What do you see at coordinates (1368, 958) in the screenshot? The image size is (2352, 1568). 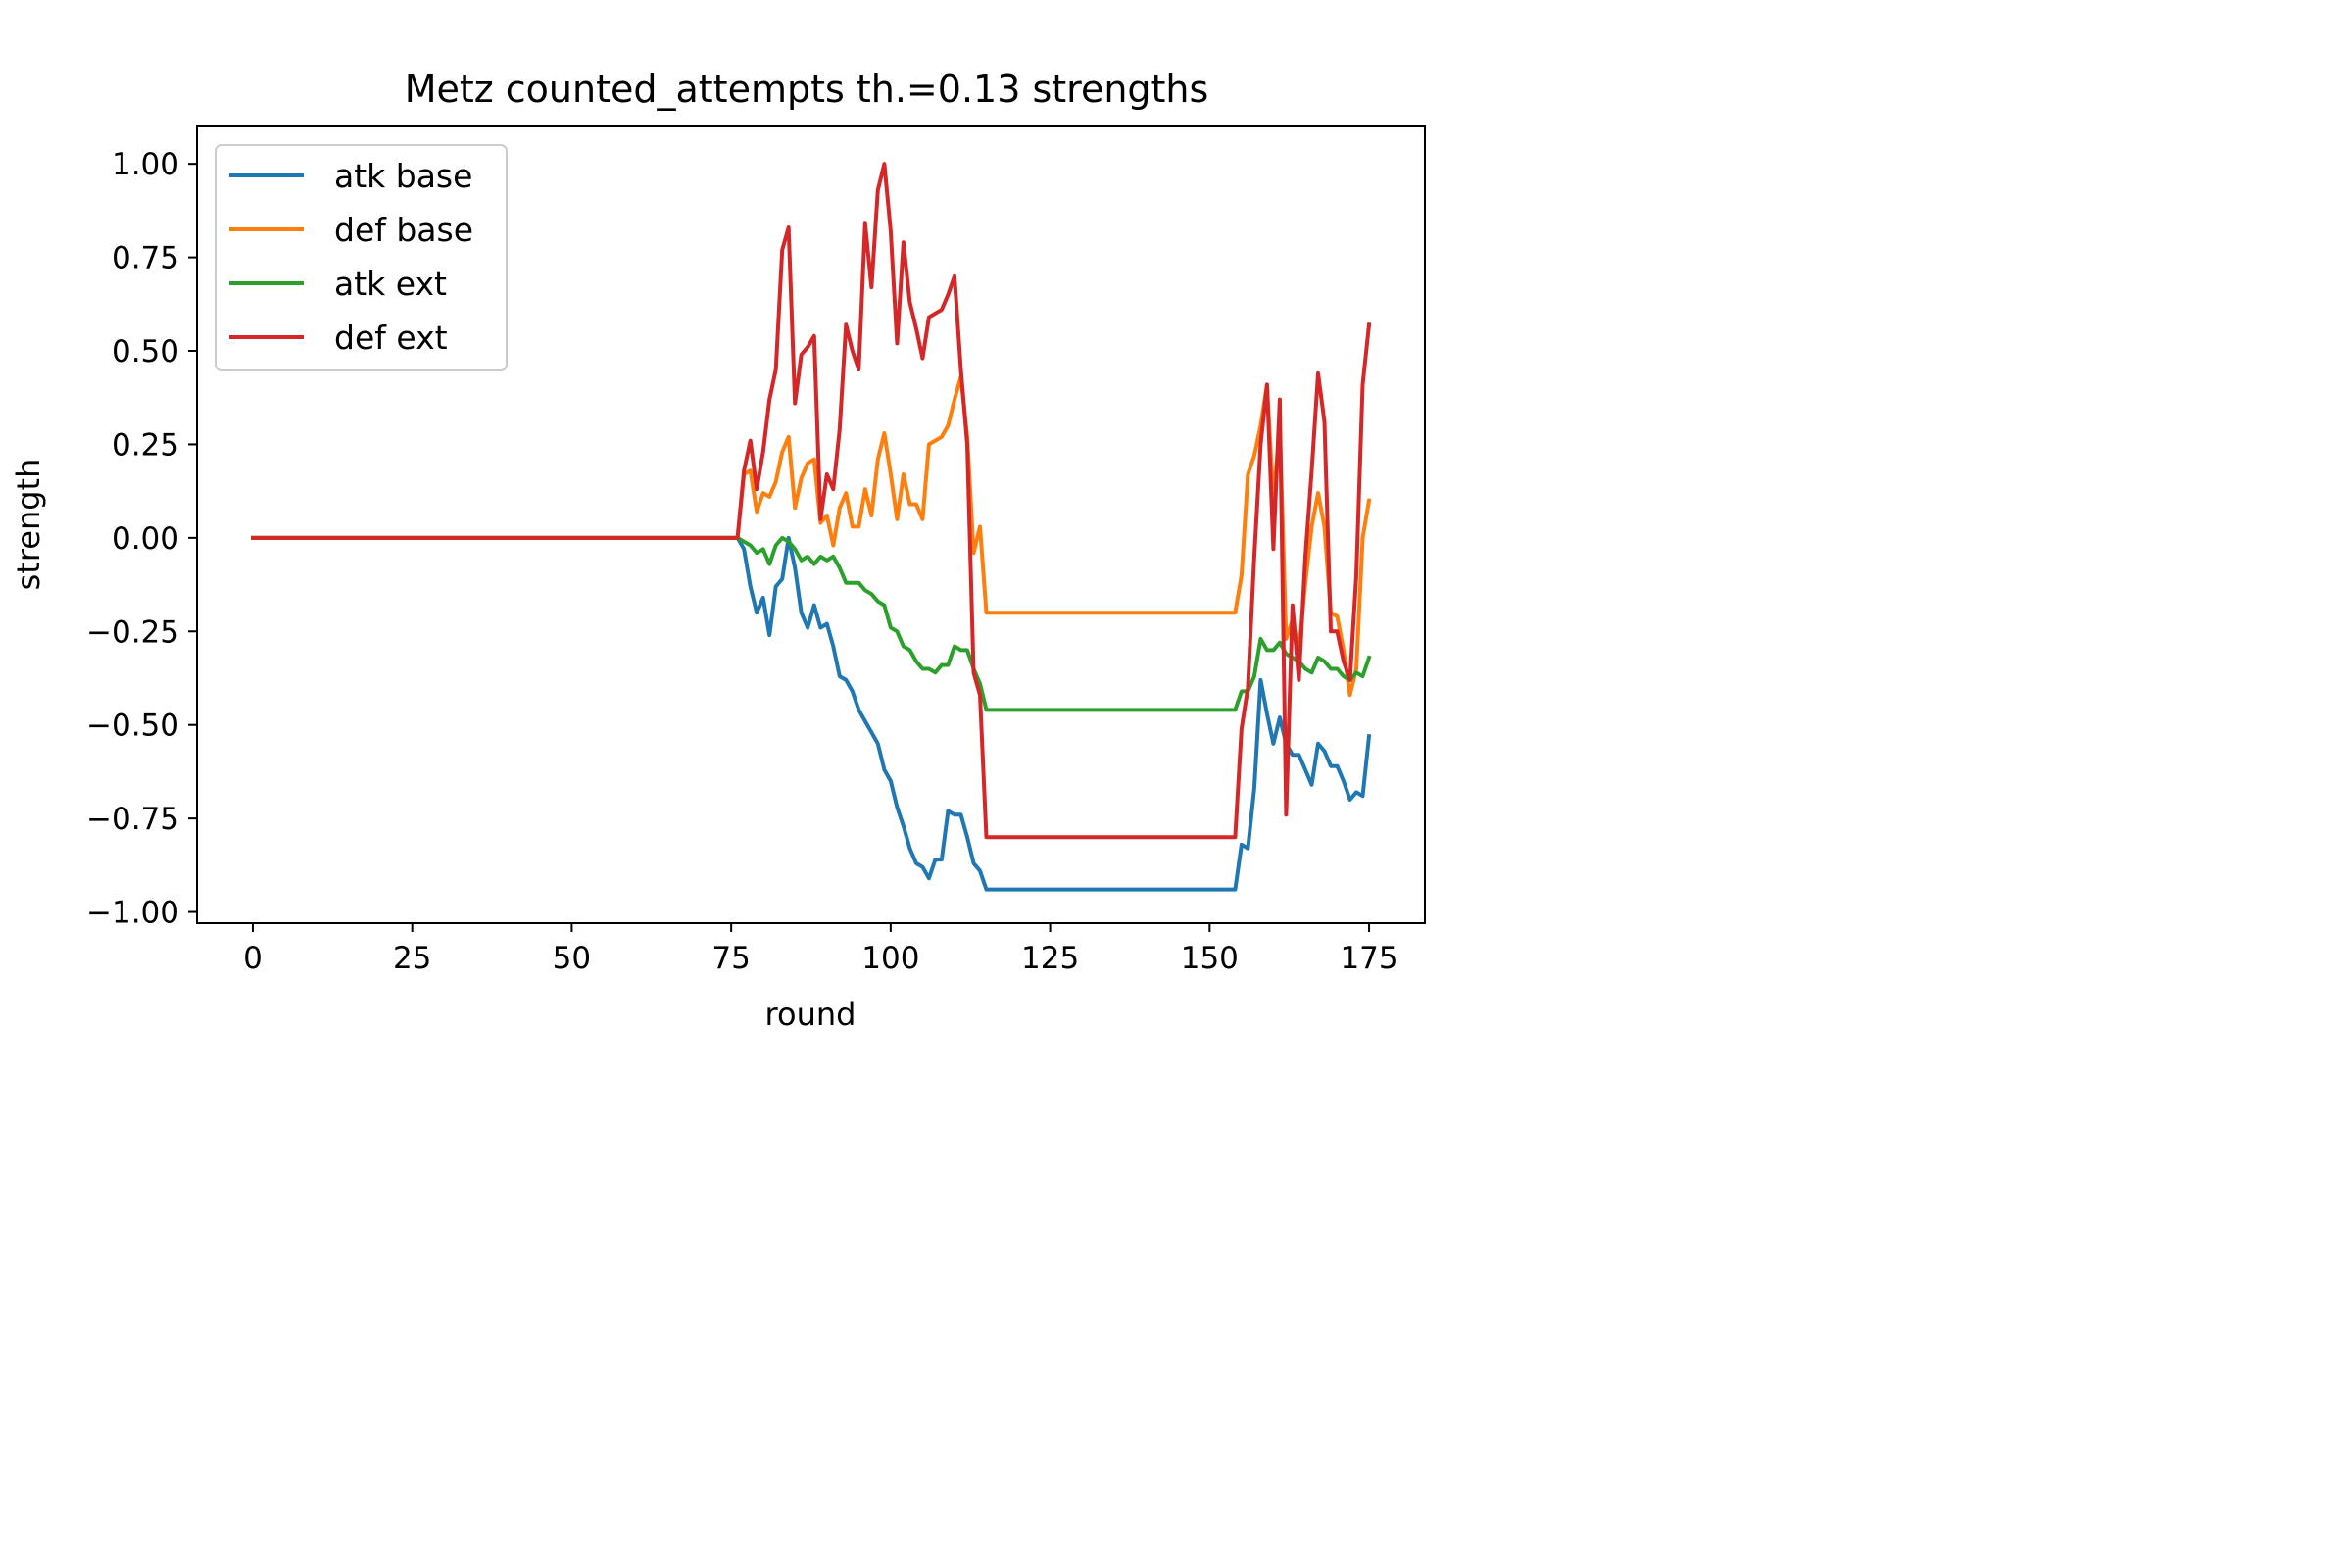 I see `x-tick-label: 175` at bounding box center [1368, 958].